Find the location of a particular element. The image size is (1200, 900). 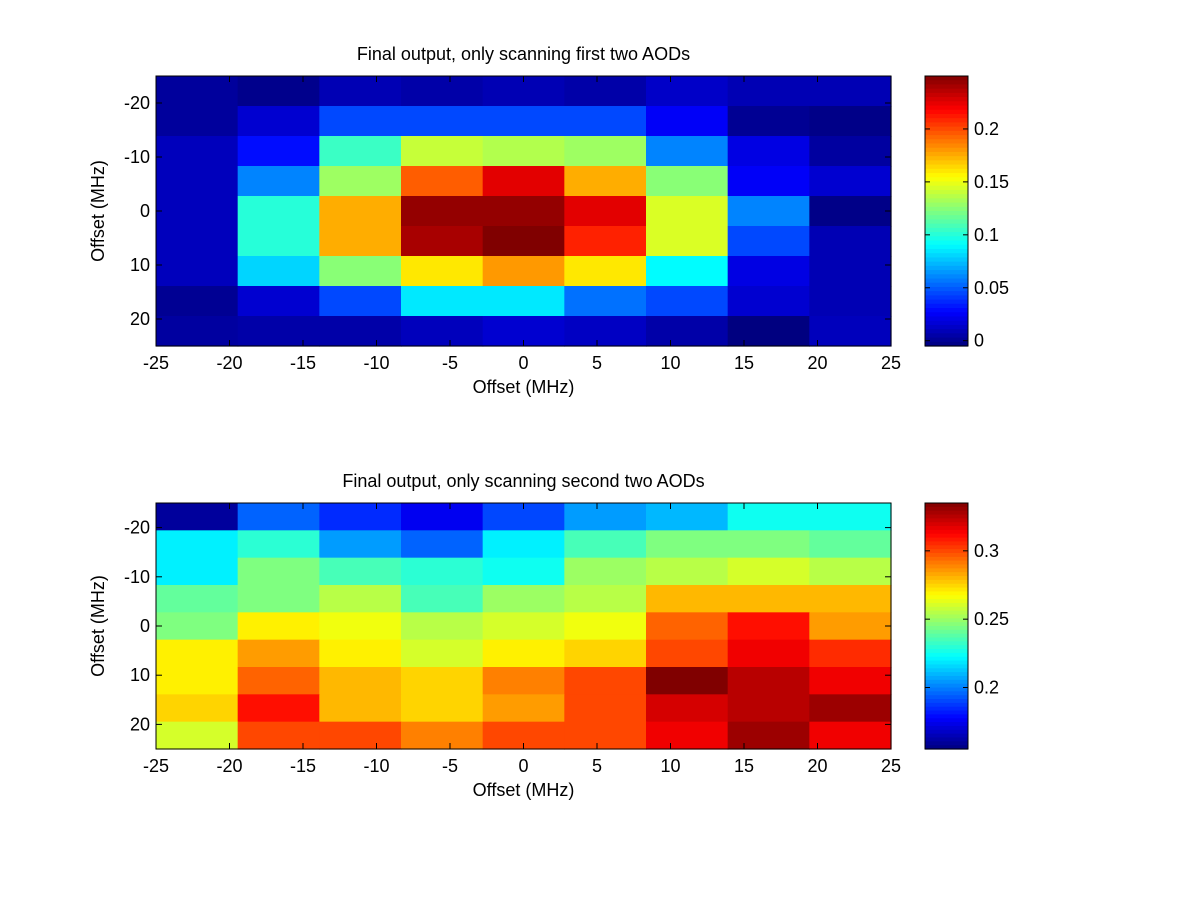

heatmap-cell-r7-c4 is located at coordinates (523, 708).